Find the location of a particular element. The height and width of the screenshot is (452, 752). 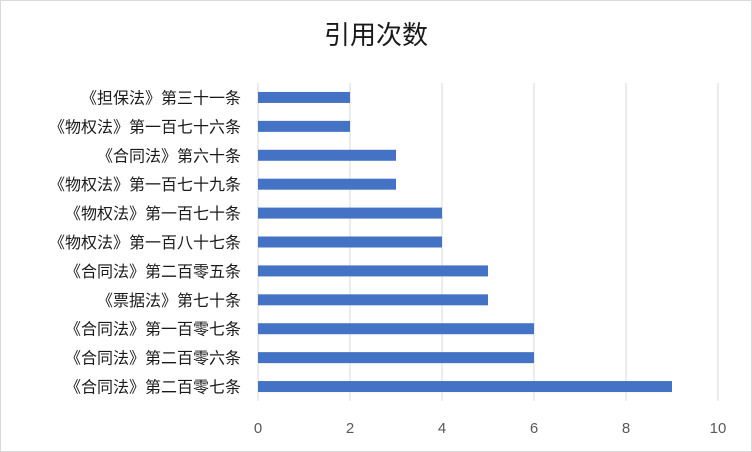

category-label: 《物权法》第一百七十九条 is located at coordinates (145, 184).